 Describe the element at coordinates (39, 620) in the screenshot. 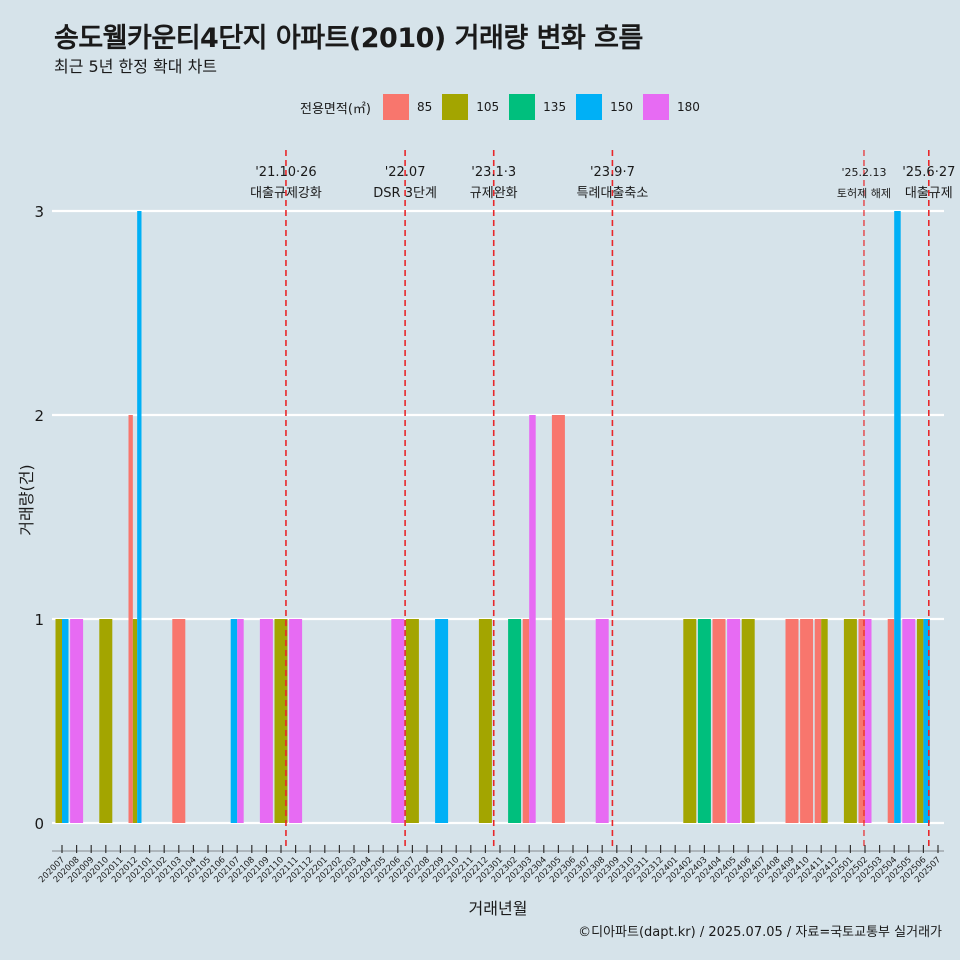

I see `y-tick-label: 1` at that location.